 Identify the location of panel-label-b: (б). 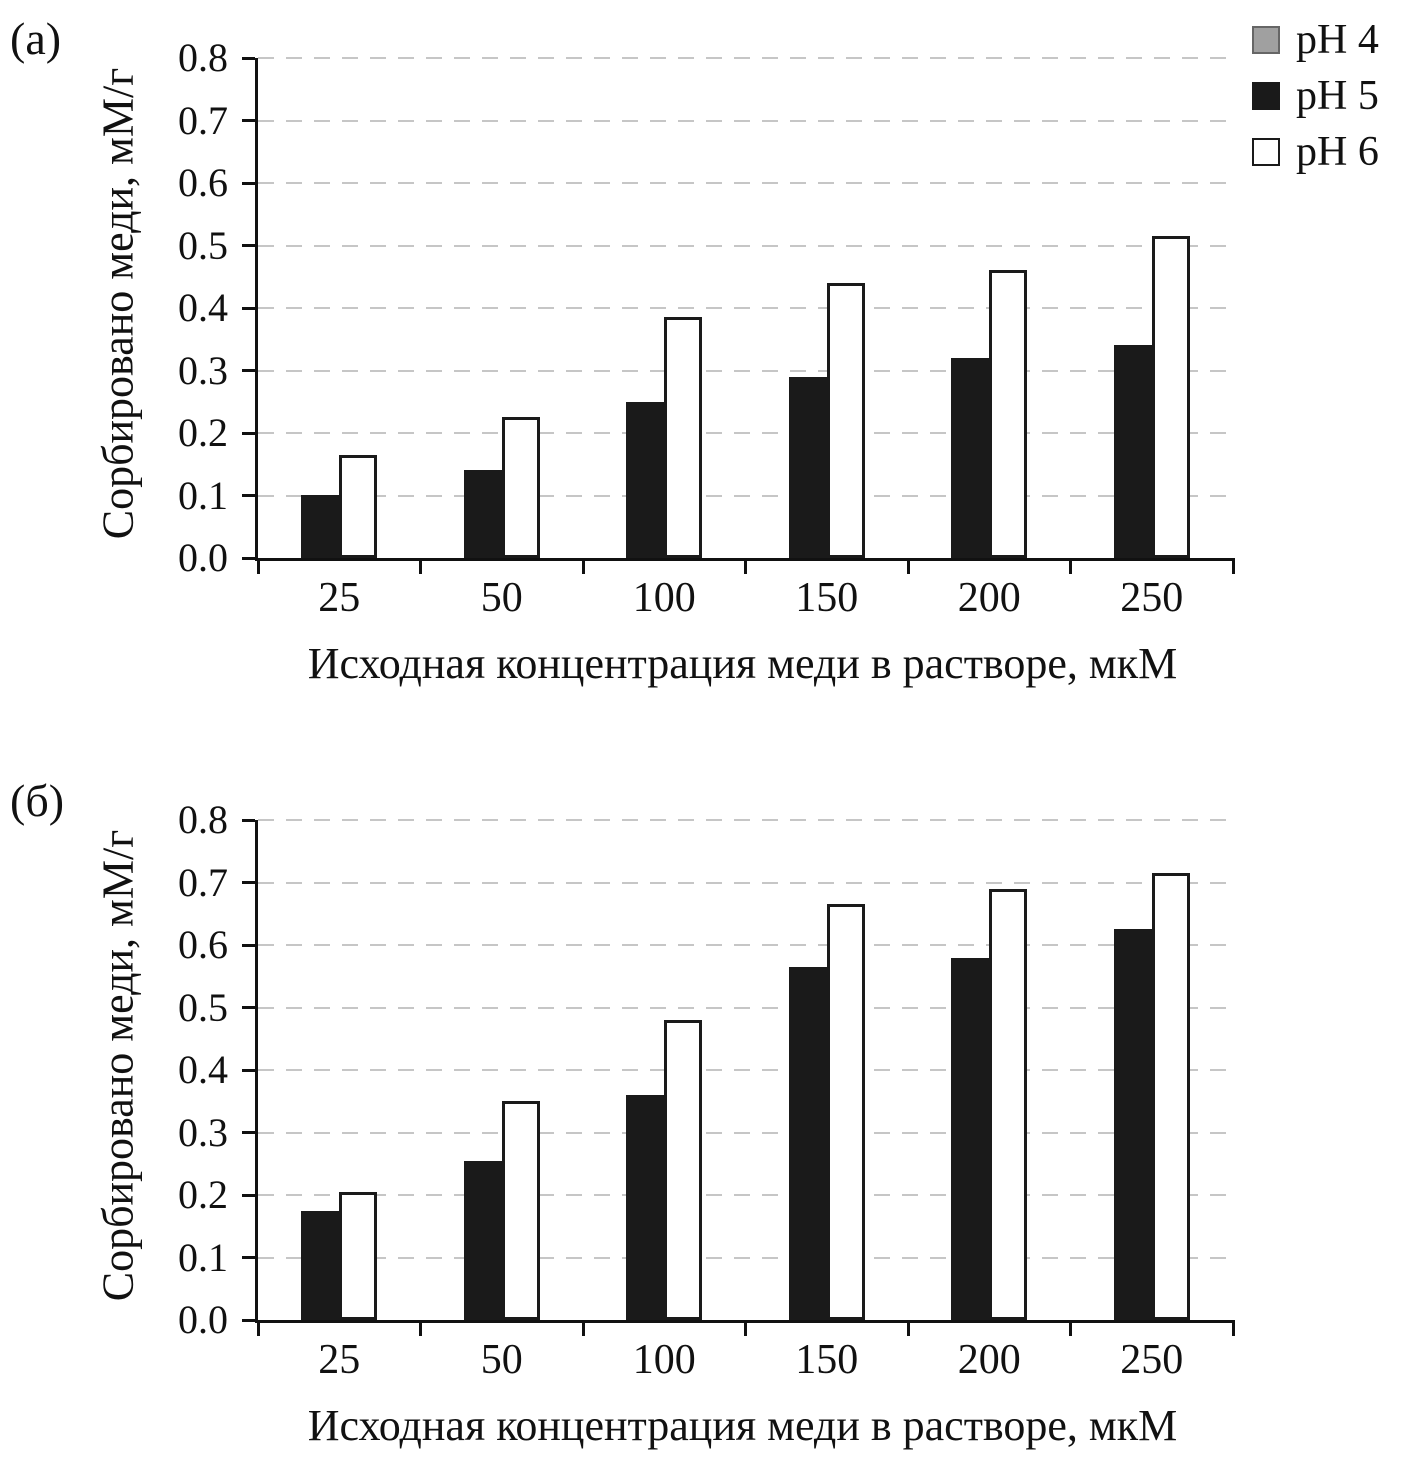
(37, 800).